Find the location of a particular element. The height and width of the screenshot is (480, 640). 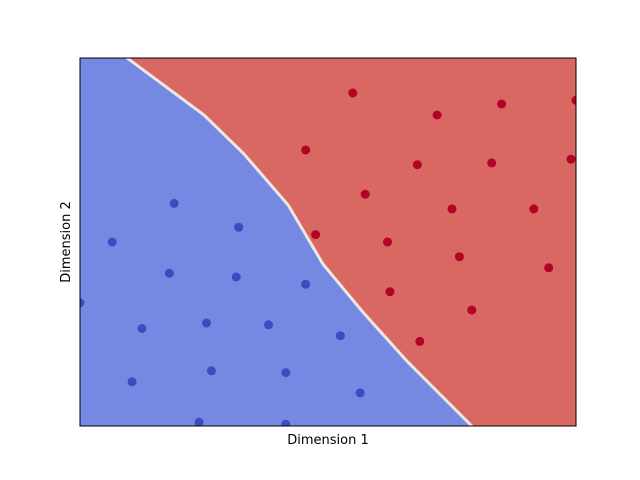

y-axis-label: Dimension 2 is located at coordinates (66, 242).